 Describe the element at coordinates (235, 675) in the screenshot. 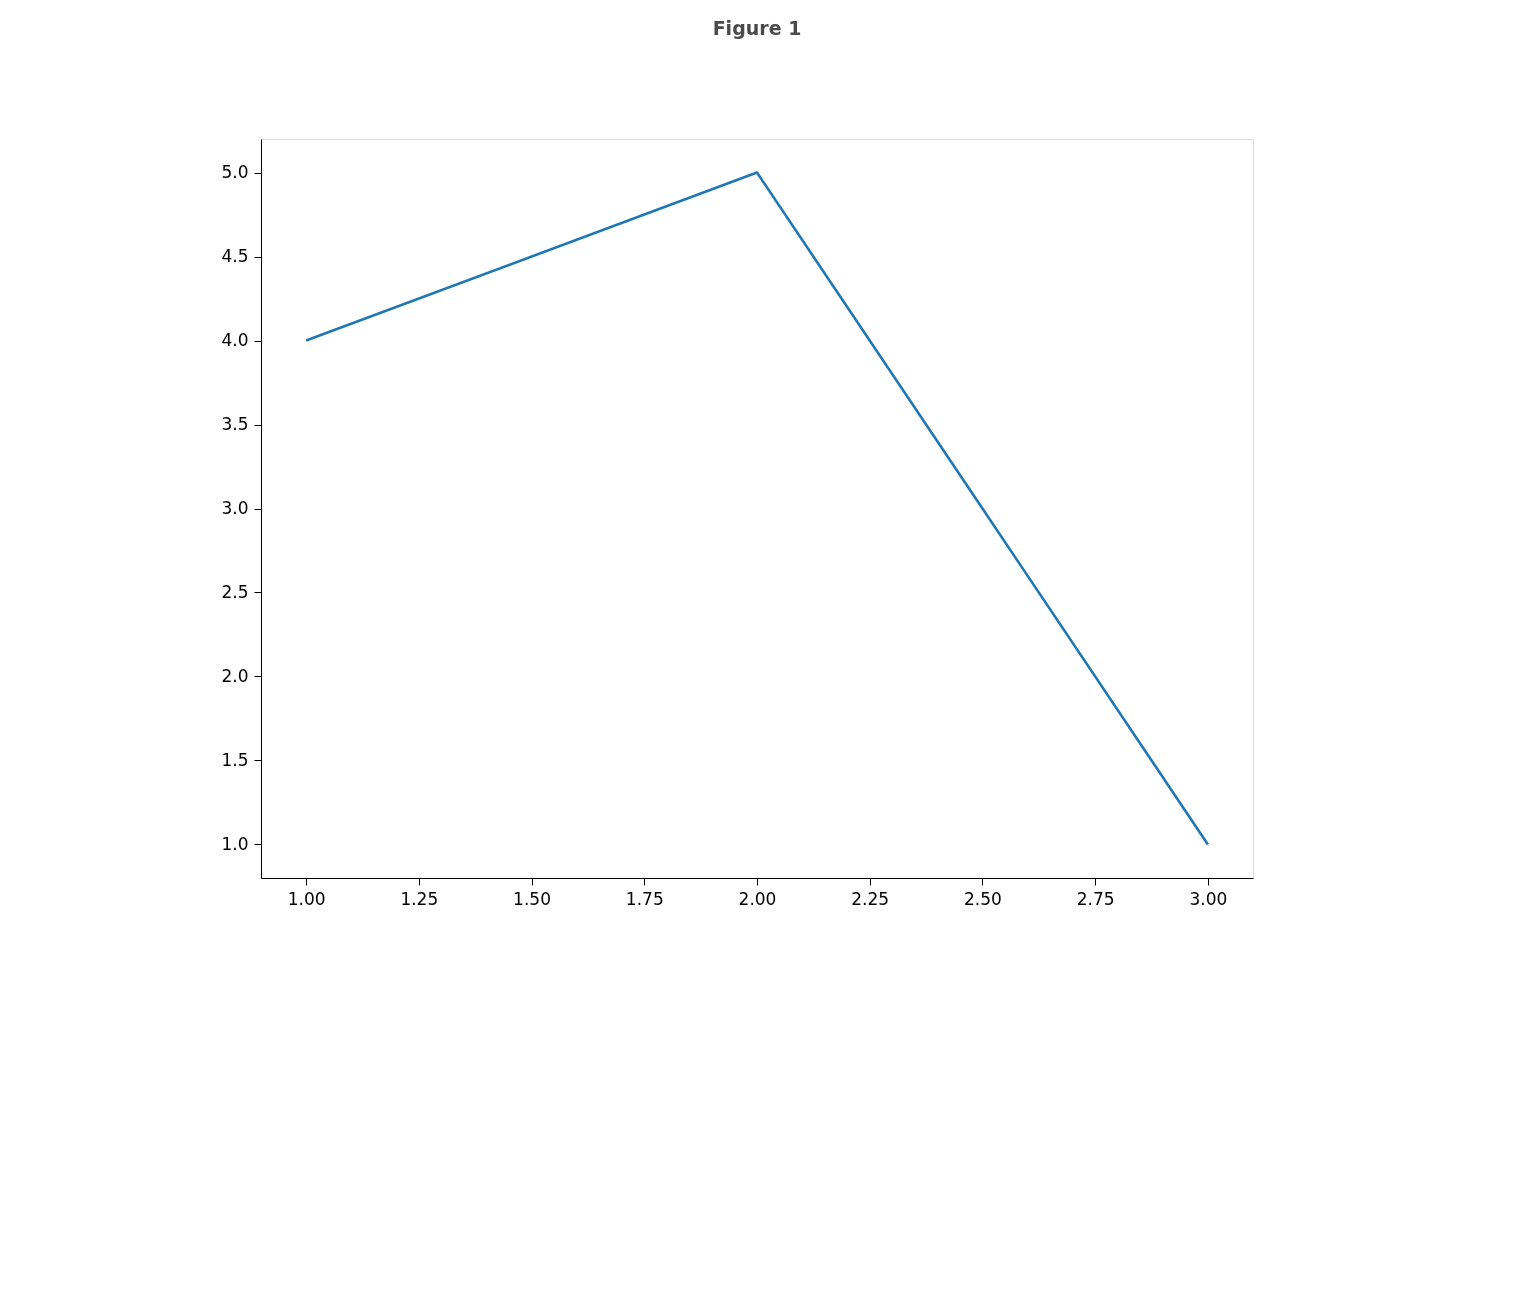

I see `y-tick-label: 2.0` at that location.